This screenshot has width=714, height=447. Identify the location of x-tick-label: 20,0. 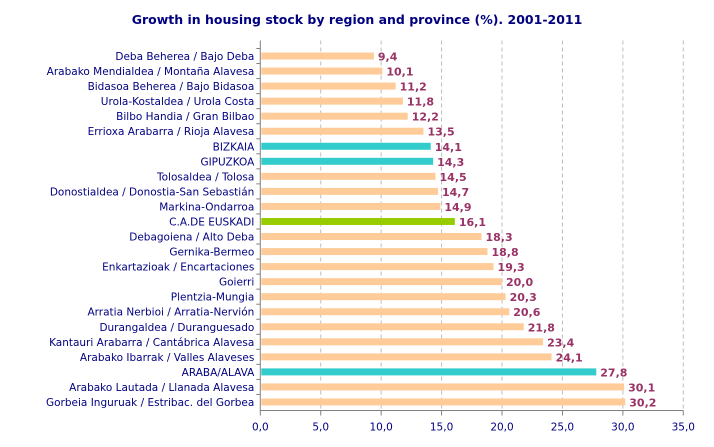
(501, 428).